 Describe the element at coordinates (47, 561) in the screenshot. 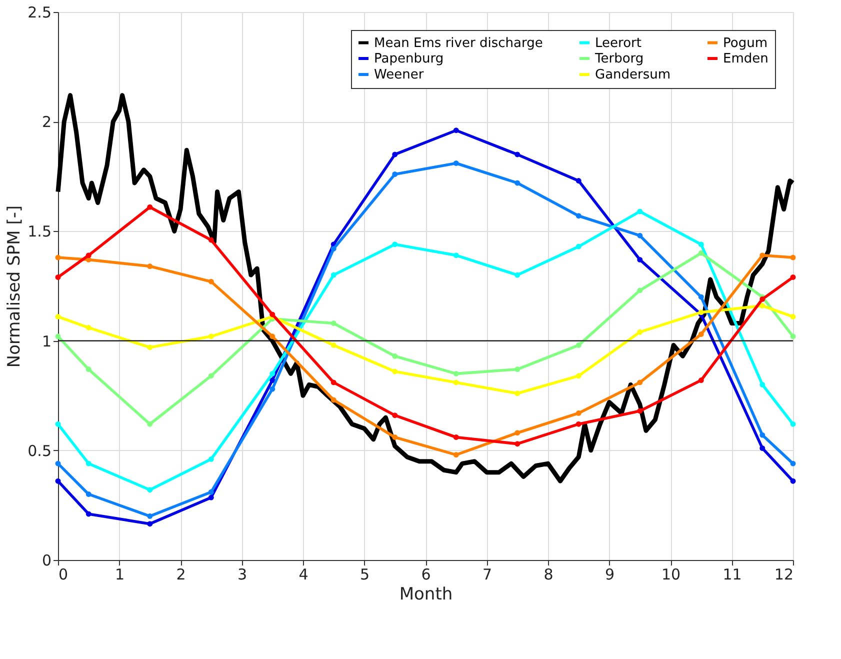

I see `y-tick-label: 0` at that location.